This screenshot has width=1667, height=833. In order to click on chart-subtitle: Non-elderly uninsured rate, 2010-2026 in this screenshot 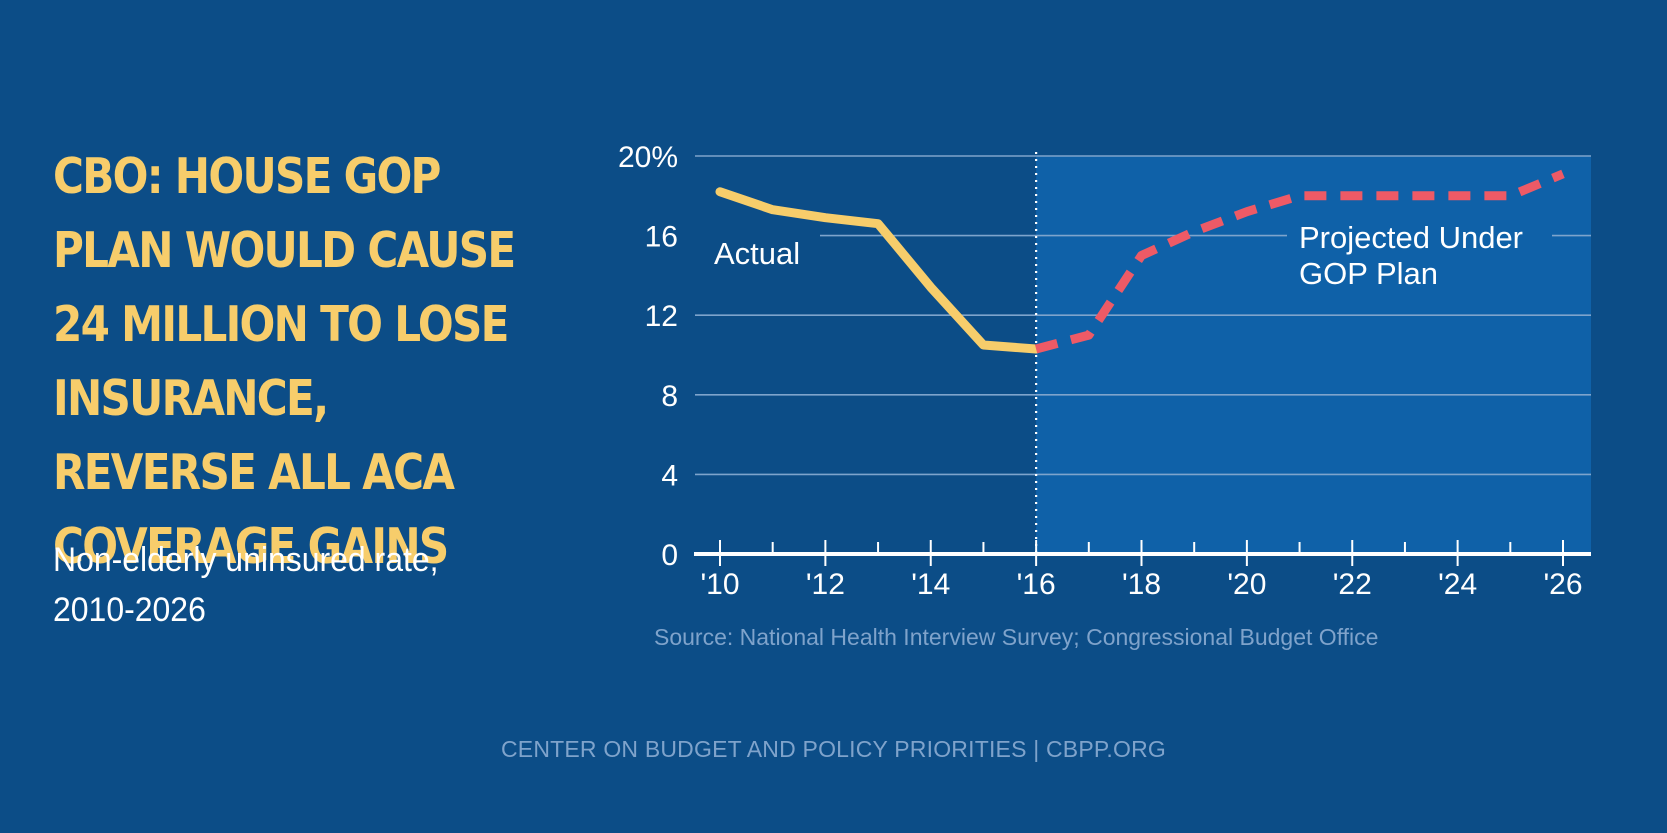, I will do `click(246, 585)`.